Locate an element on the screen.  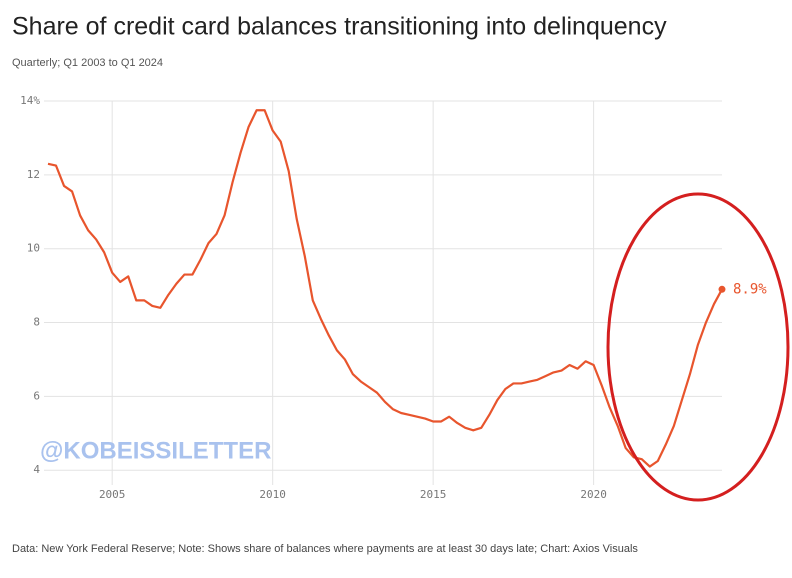
x-tick-label: 2005 is located at coordinates (112, 494).